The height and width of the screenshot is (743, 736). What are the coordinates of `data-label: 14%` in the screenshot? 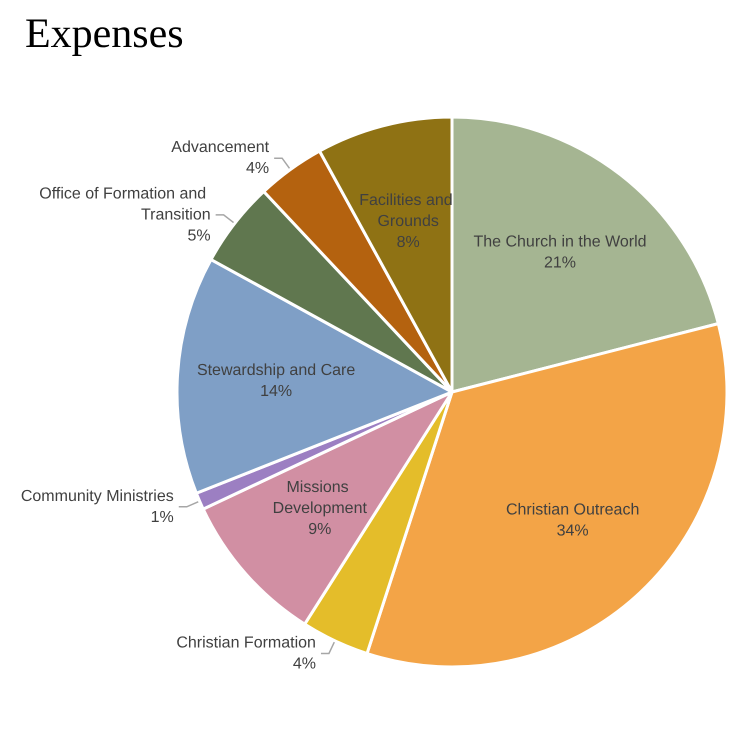 It's located at (276, 391).